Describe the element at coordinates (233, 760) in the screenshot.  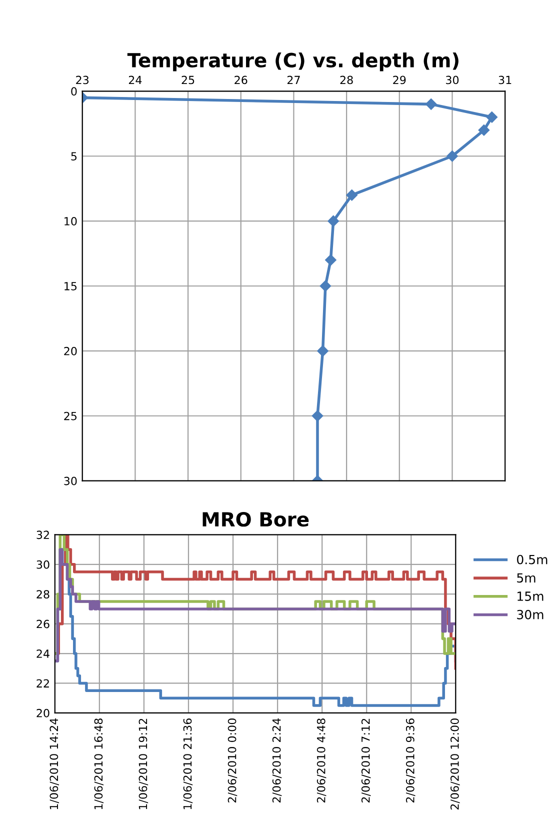
I see `x-tick-label: 2/06/2010 0:00` at that location.